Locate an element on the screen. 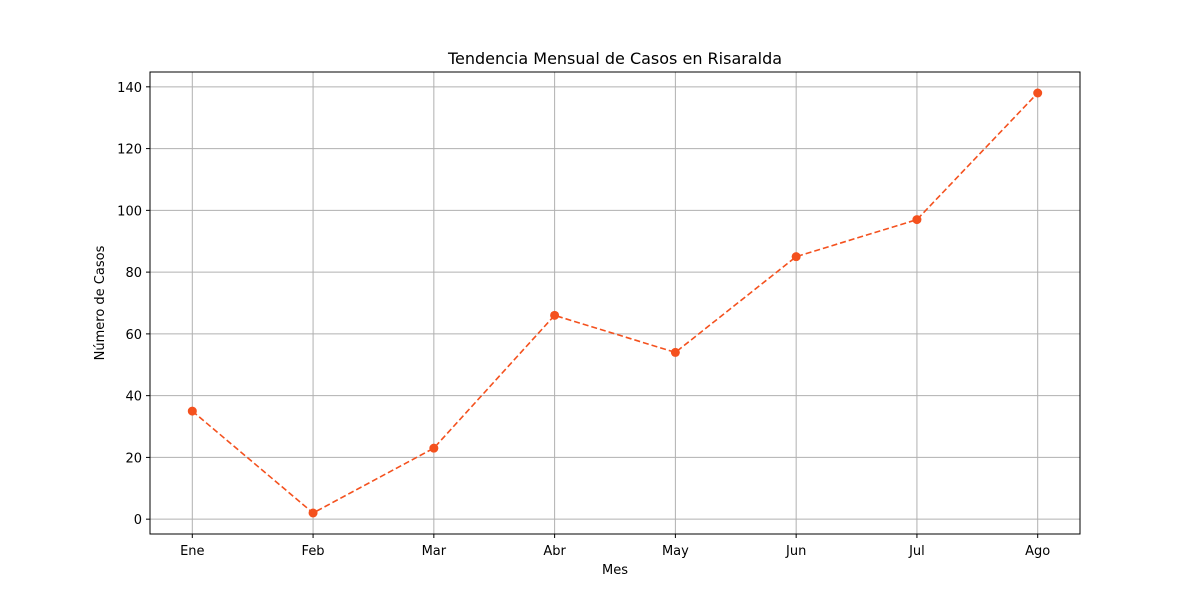  y-tick-label: 100 is located at coordinates (129, 211).